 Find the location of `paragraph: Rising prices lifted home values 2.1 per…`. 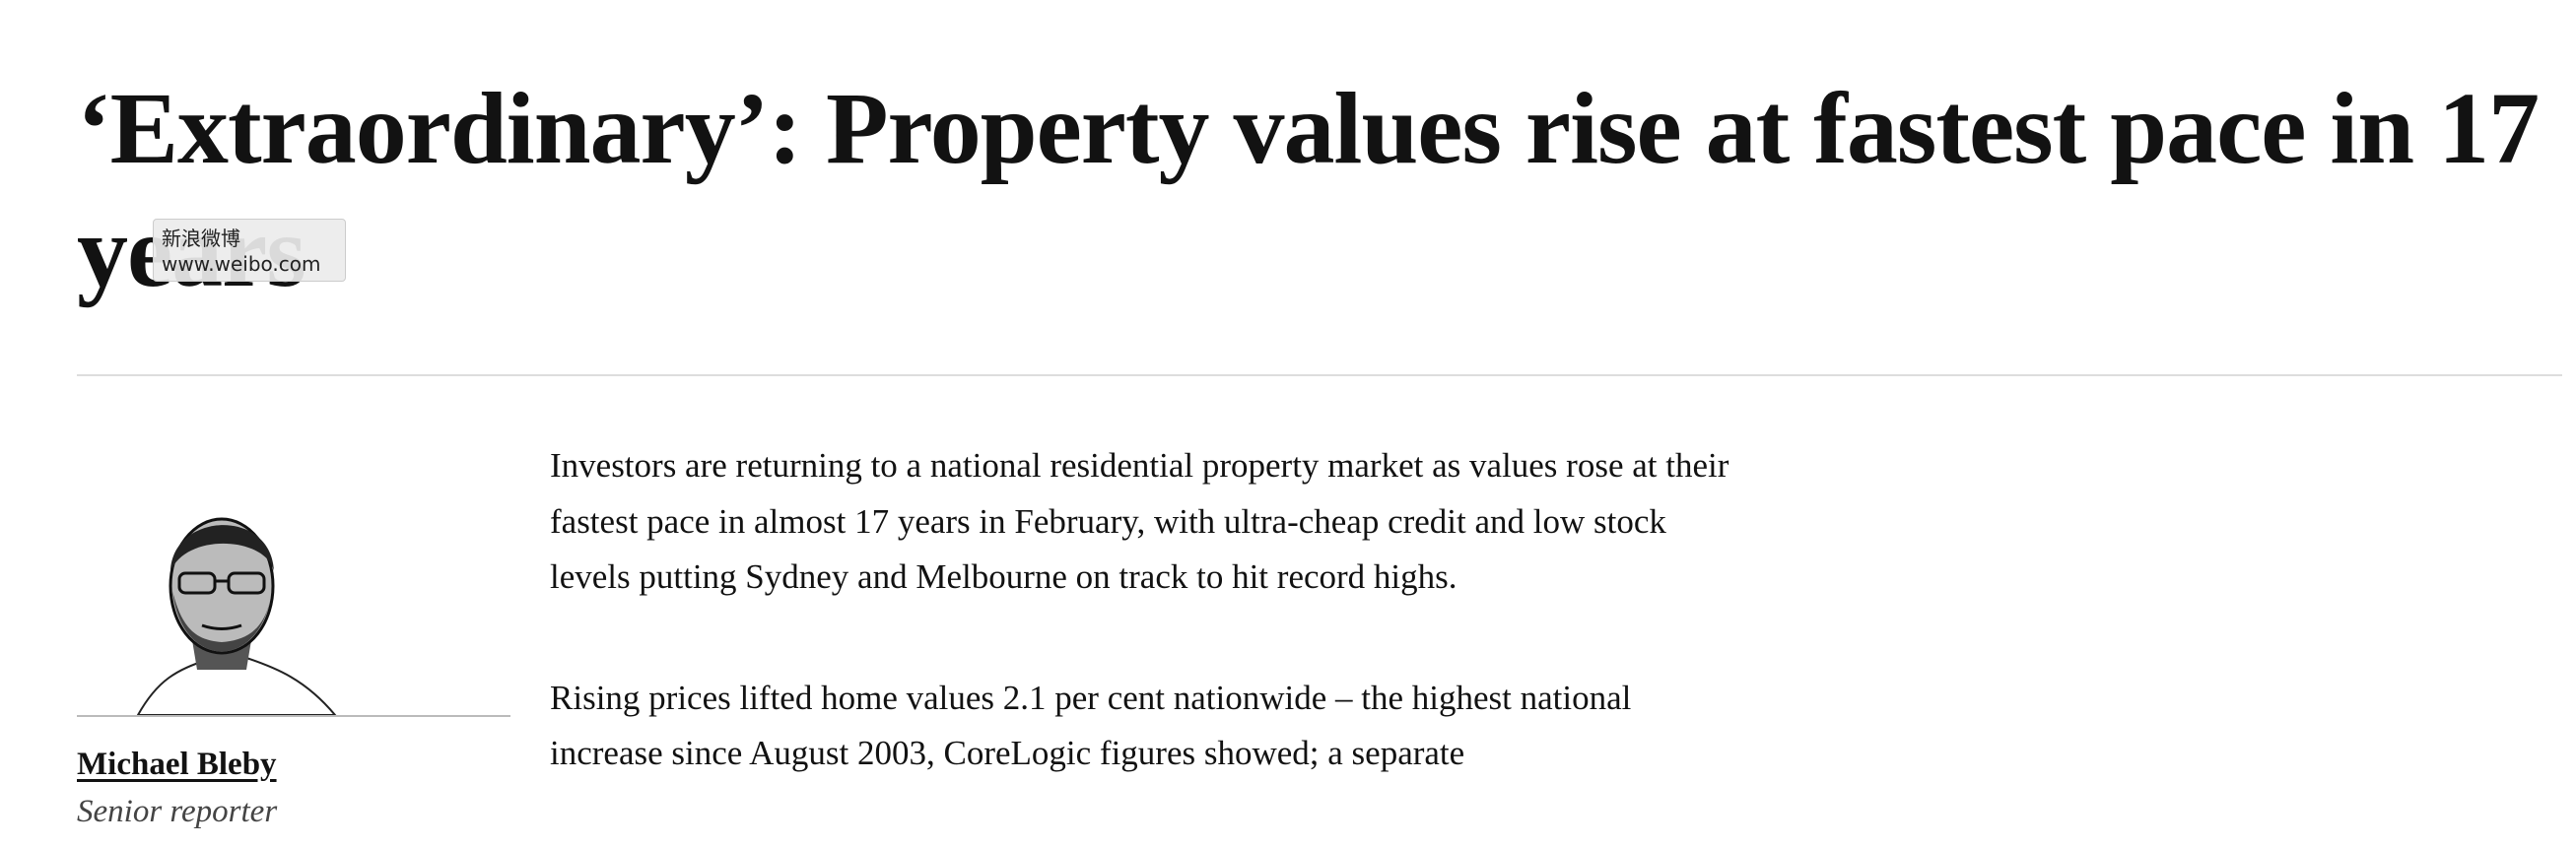

paragraph: Rising prices lifted home values 2.1 per… is located at coordinates (1091, 726).